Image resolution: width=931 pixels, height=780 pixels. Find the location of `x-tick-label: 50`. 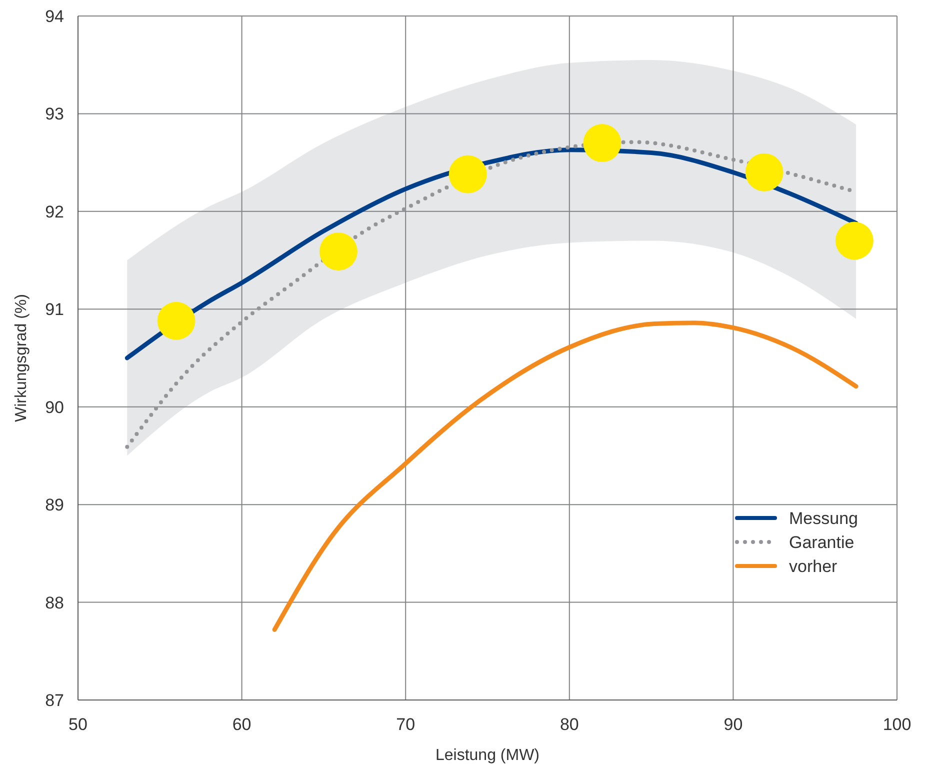

x-tick-label: 50 is located at coordinates (78, 724).